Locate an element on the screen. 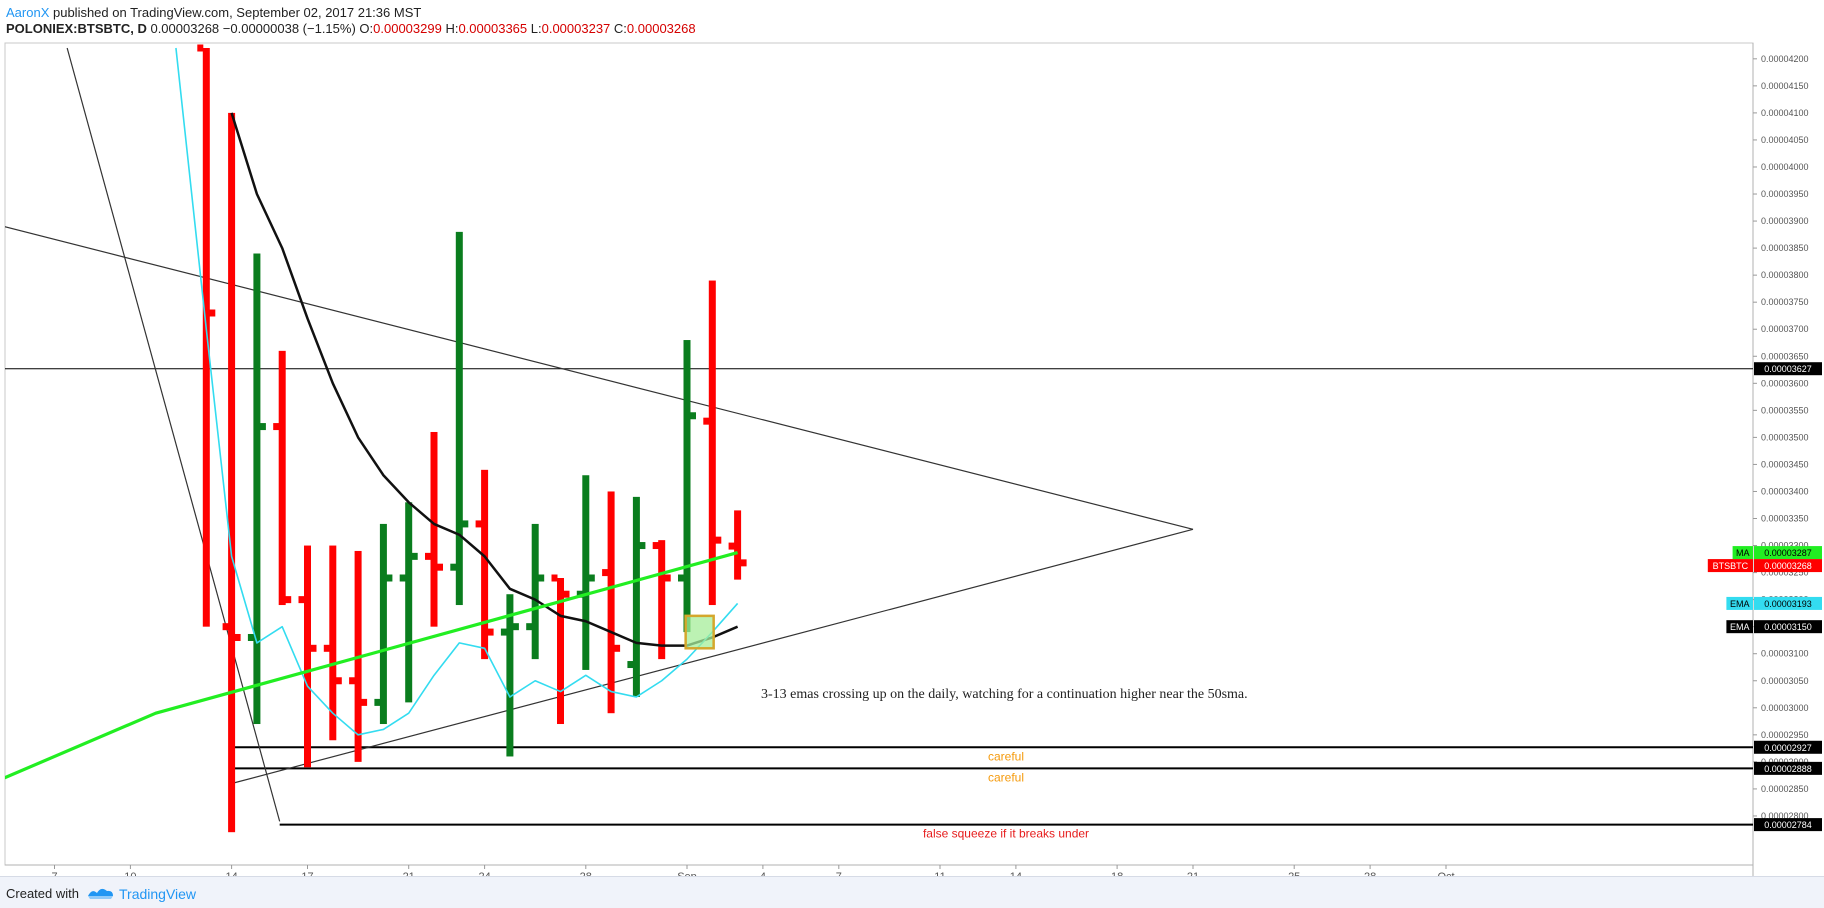 This screenshot has height=908, width=1824. date-tick-label: Sep is located at coordinates (687, 873).